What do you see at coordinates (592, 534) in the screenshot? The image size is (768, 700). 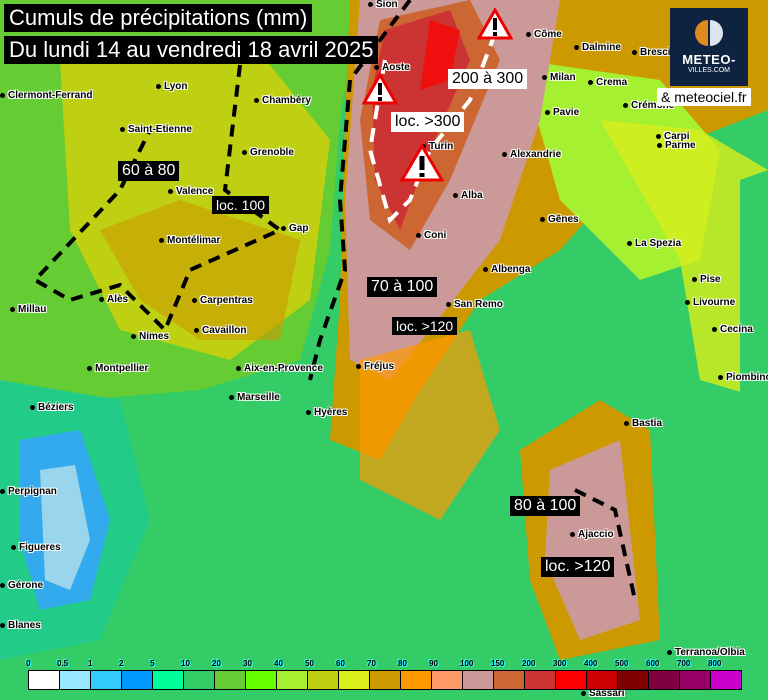 I see `city-label: Ajaccio` at bounding box center [592, 534].